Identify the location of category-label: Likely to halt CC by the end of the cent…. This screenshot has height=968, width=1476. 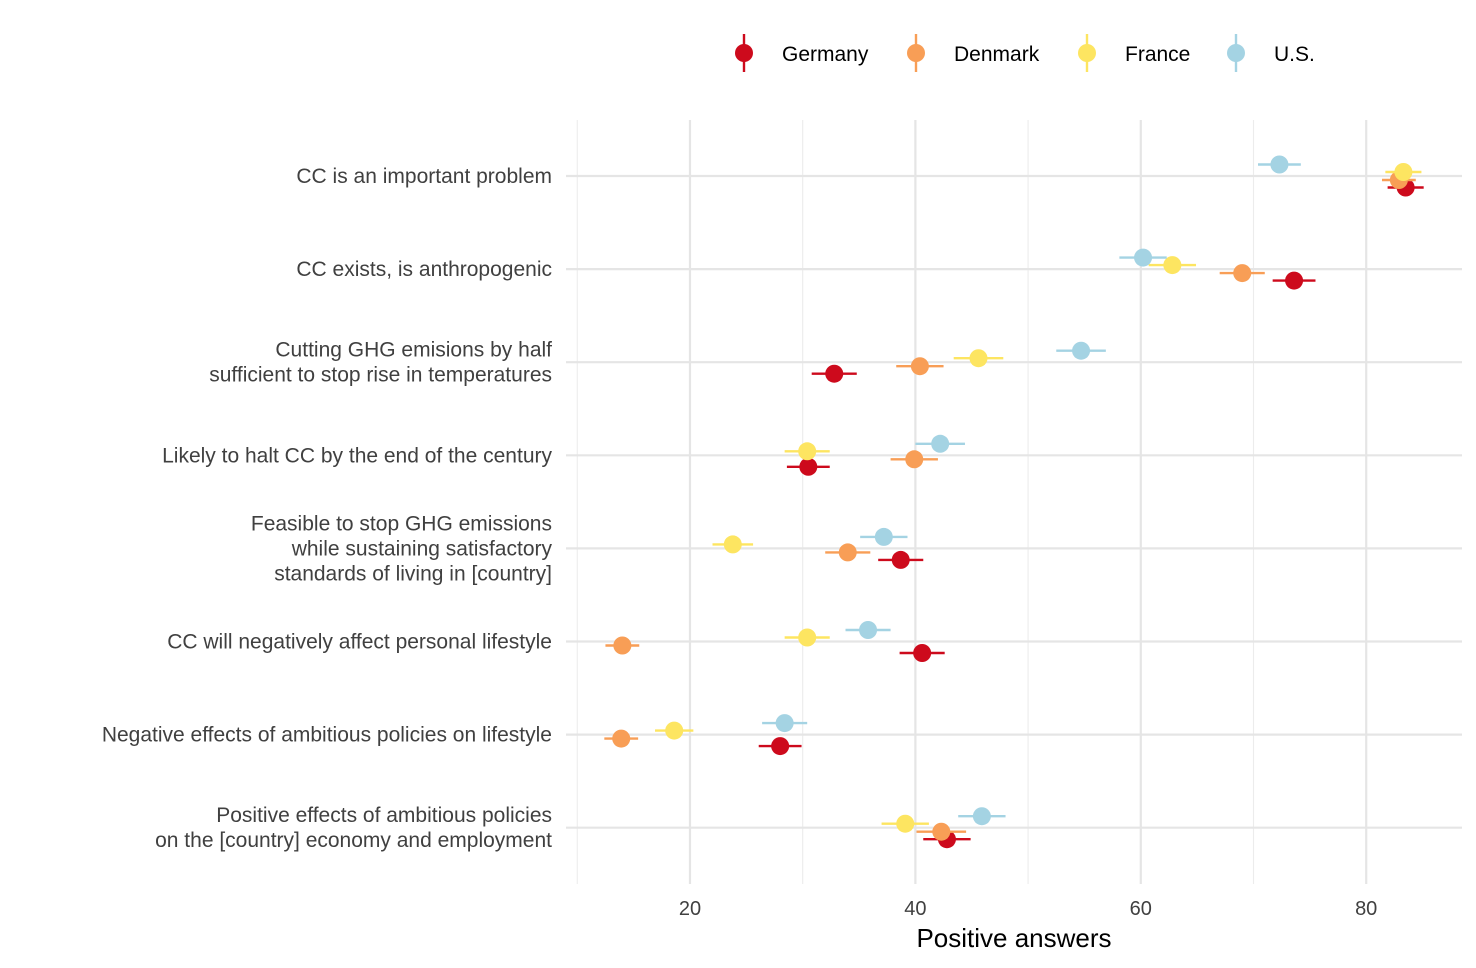
(357, 455).